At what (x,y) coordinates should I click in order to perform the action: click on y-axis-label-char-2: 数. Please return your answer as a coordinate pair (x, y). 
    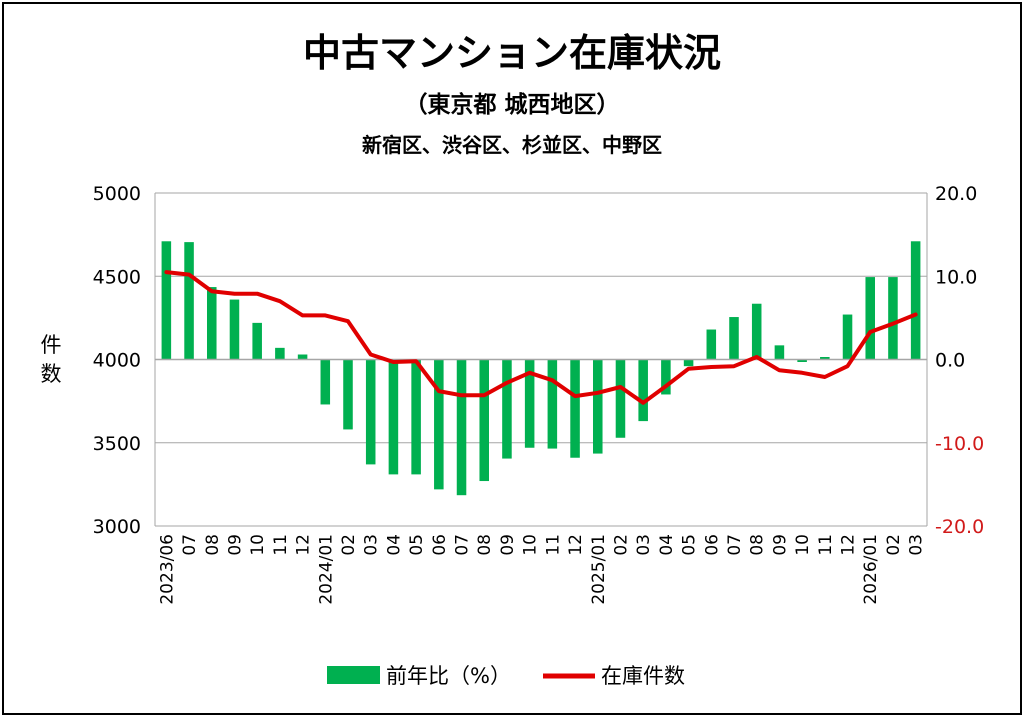
    Looking at the image, I should click on (51, 374).